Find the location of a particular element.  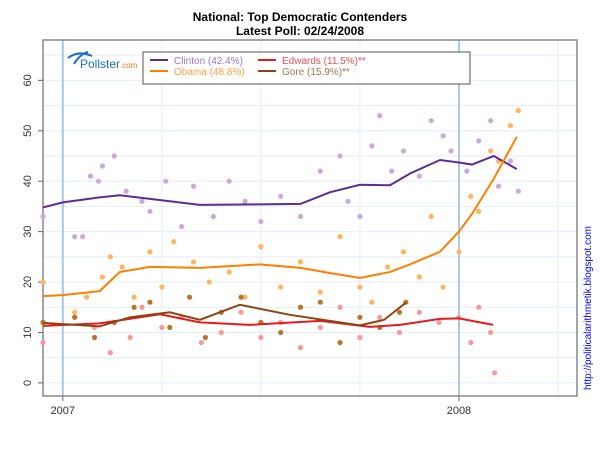

title: National: Top Democratic Contenders is located at coordinates (300, 17).